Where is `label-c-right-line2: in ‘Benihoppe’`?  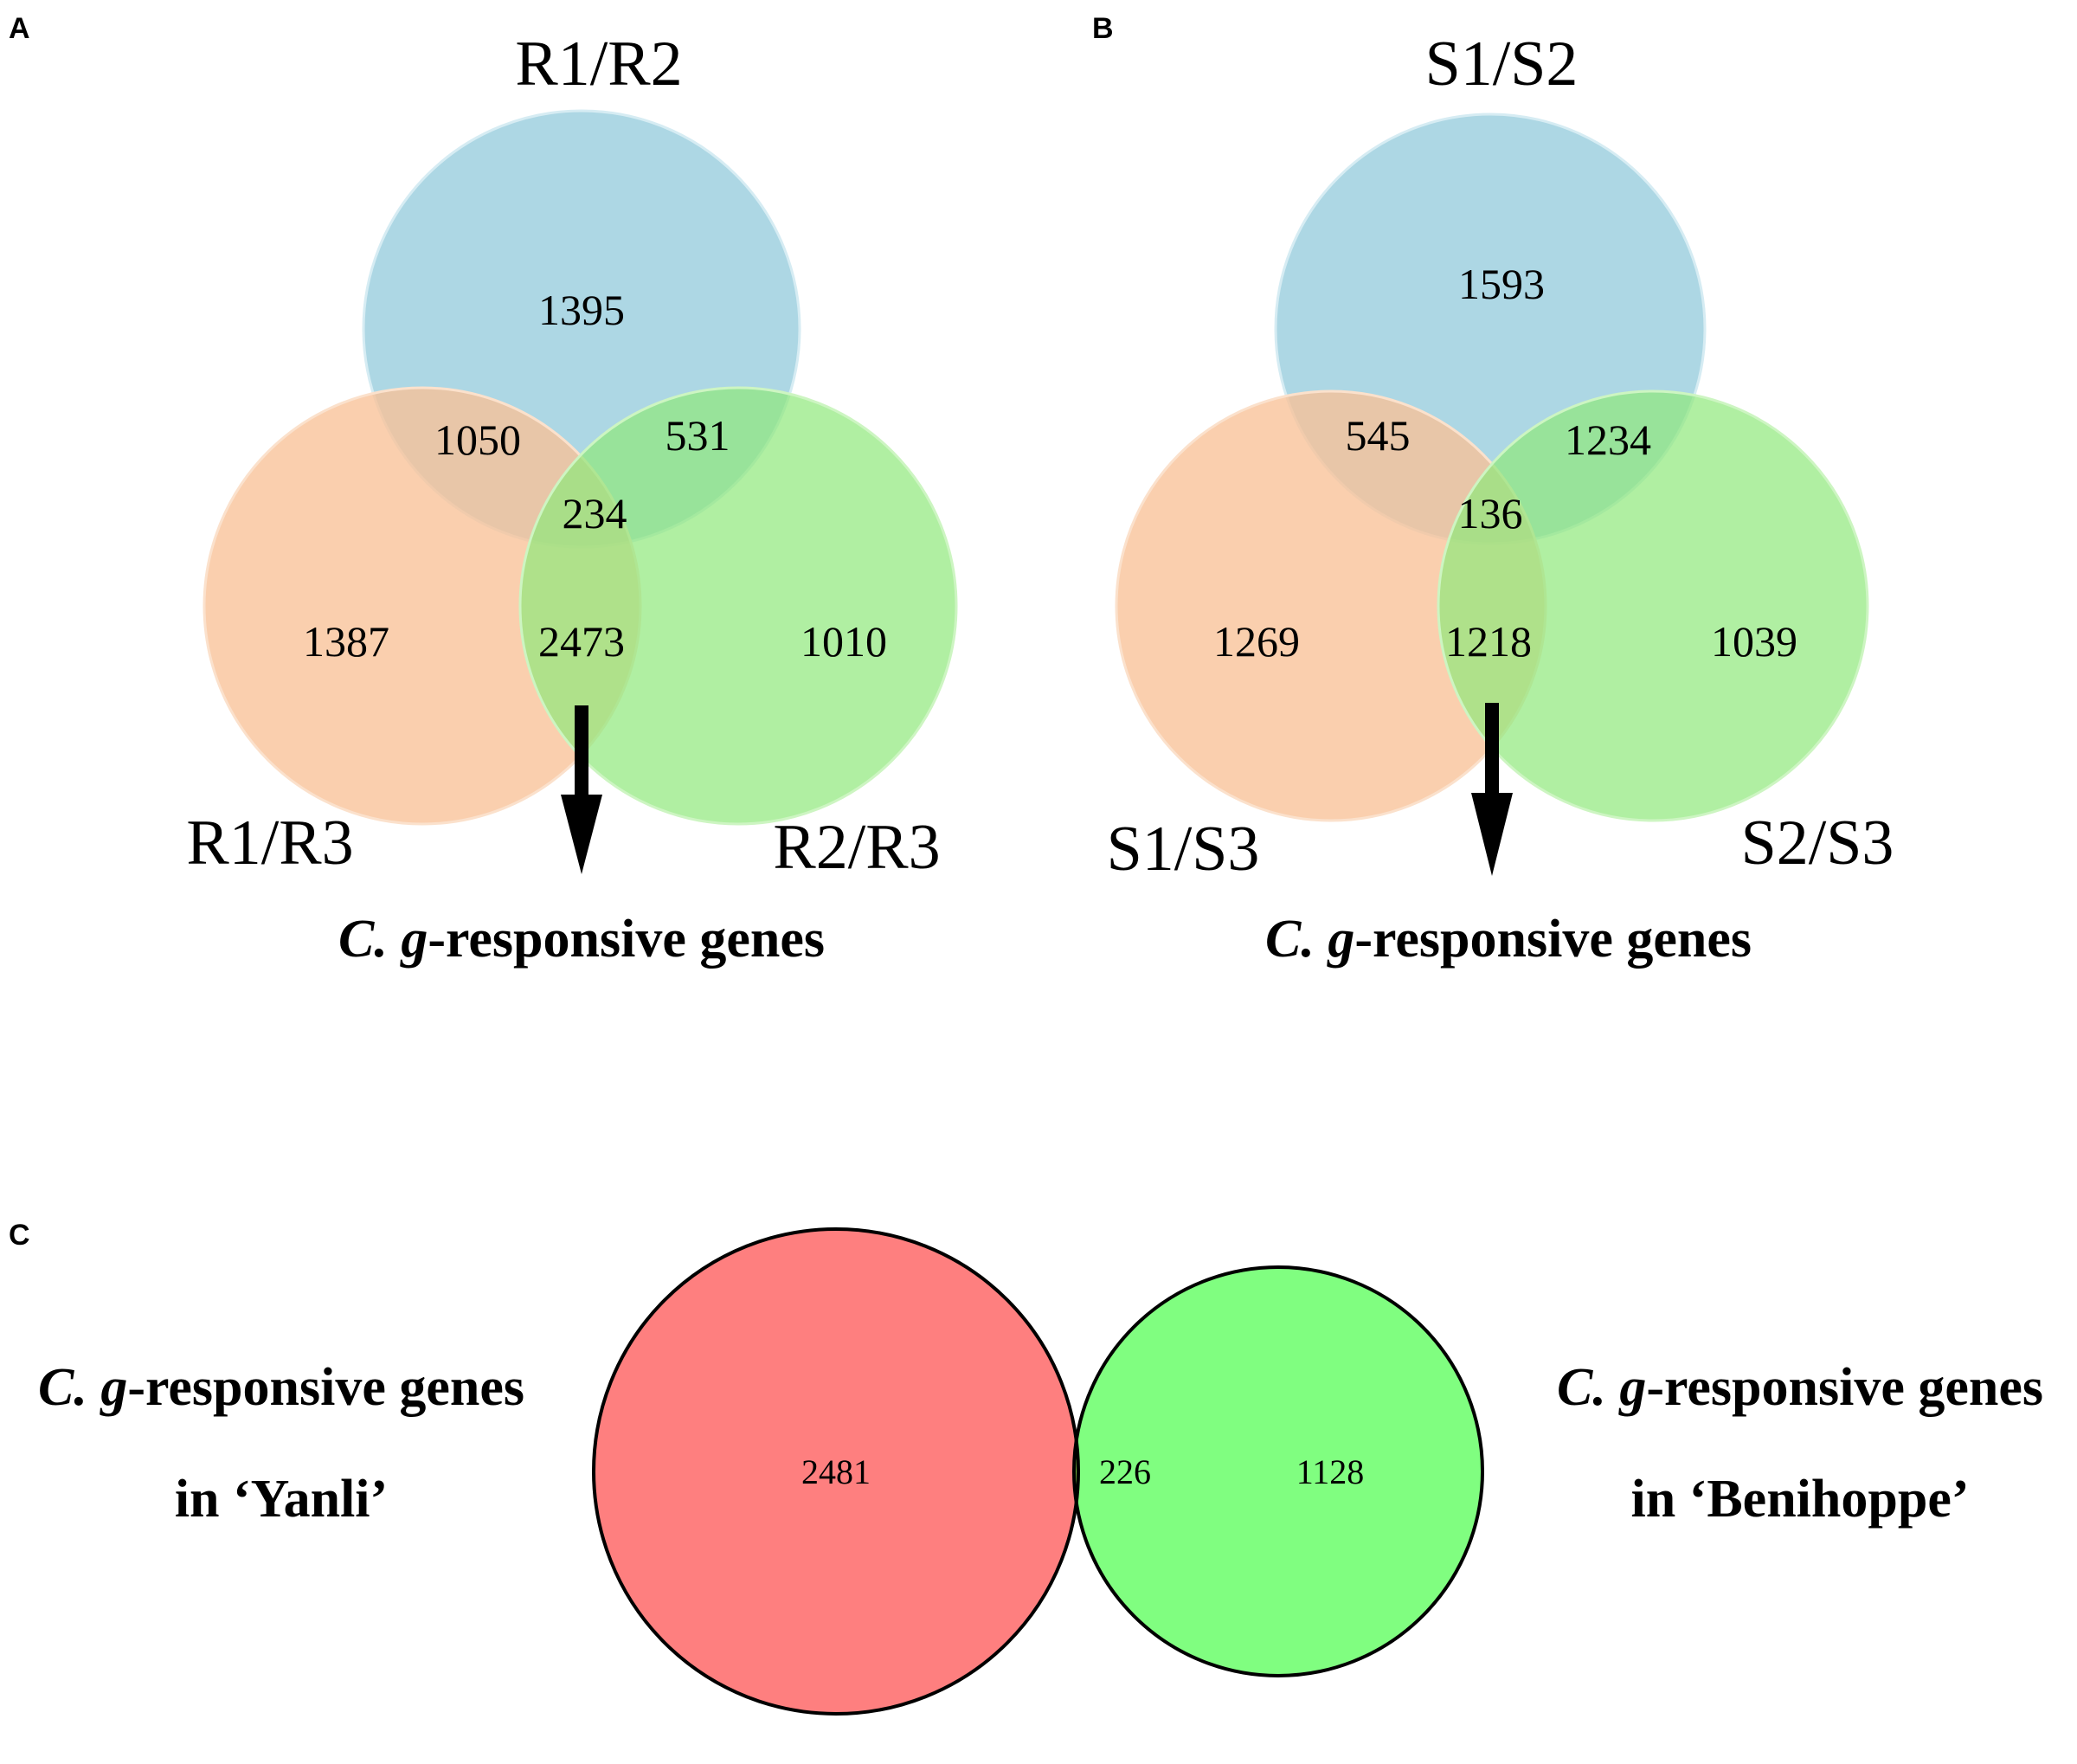
label-c-right-line2: in ‘Benihoppe’ is located at coordinates (1799, 1499).